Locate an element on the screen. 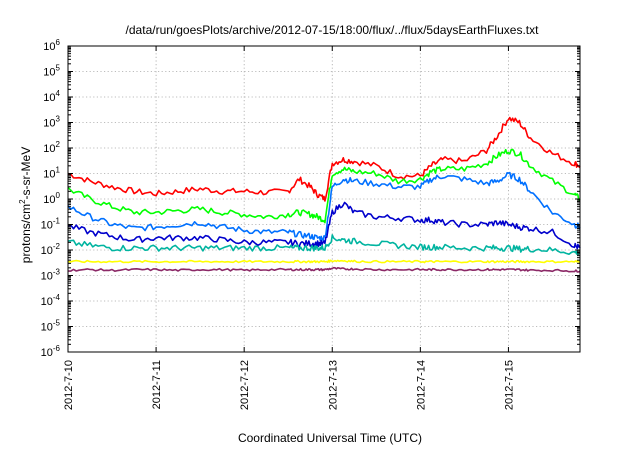 Image resolution: width=640 pixels, height=453 pixels. y-tick-exponent: 2 is located at coordinates (58, 144).